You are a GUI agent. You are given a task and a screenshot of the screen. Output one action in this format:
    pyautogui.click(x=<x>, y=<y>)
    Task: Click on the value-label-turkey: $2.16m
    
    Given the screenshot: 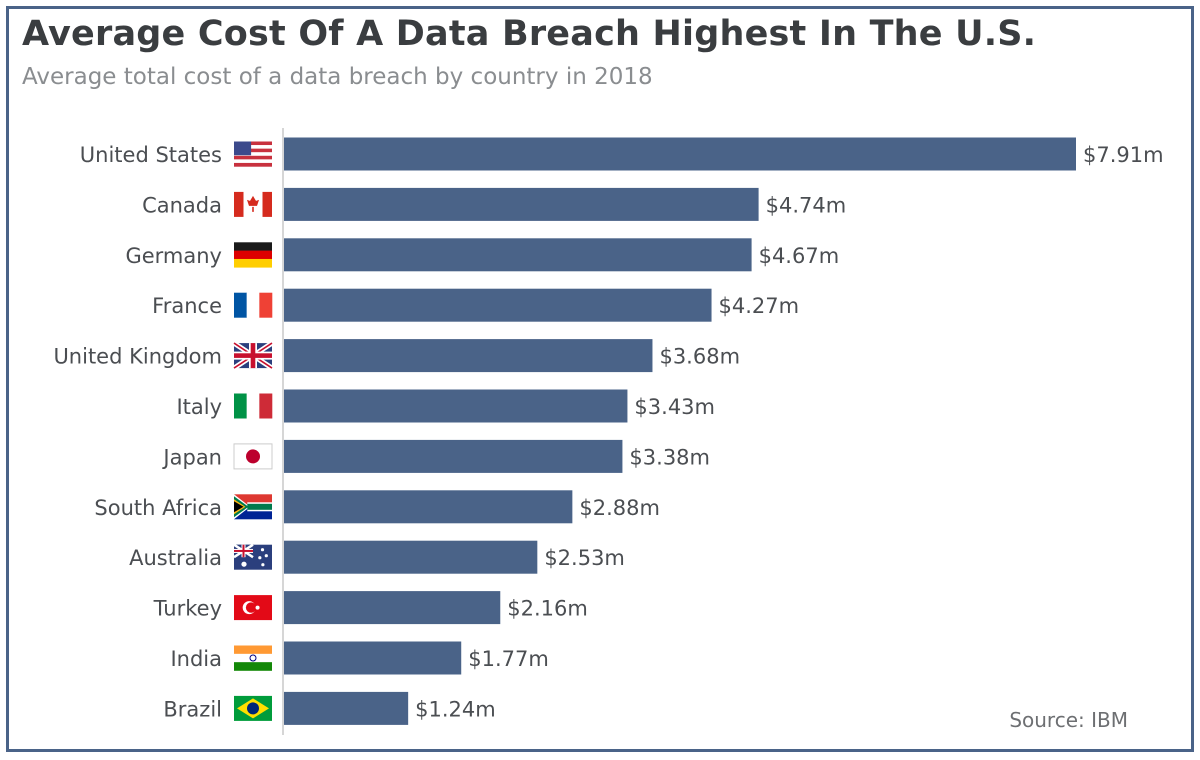 What is the action you would take?
    pyautogui.click(x=547, y=609)
    